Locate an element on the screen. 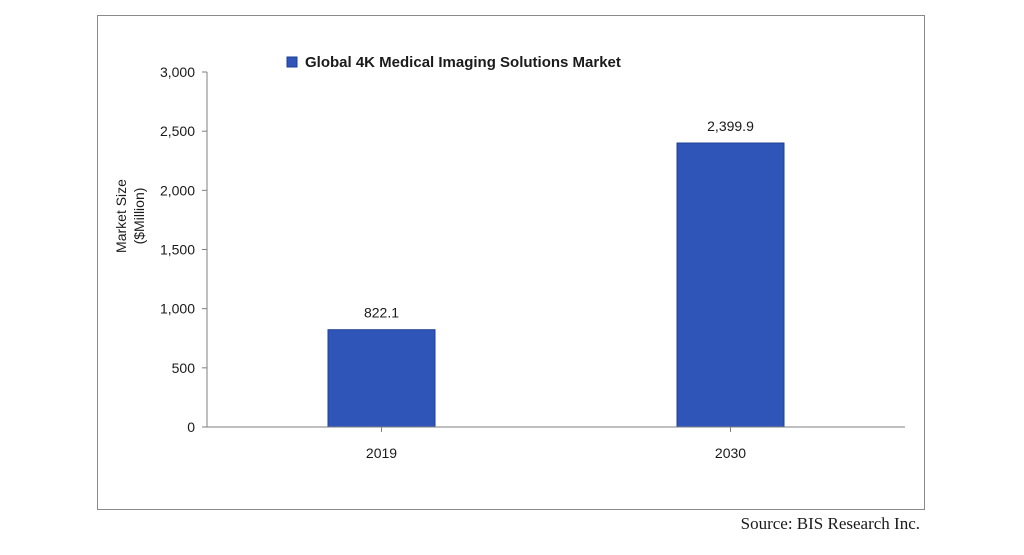  y-tick-label: 3,000 is located at coordinates (177, 72).